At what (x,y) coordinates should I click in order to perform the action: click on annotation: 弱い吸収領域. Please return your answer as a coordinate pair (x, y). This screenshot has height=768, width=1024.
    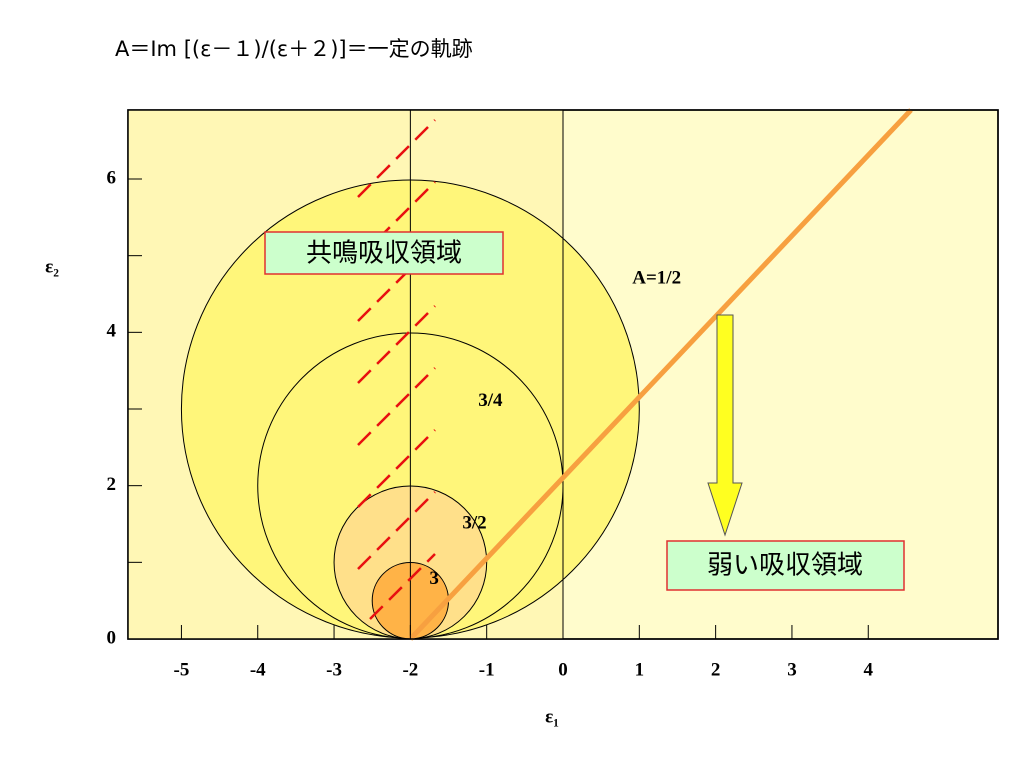
    Looking at the image, I should click on (785, 566).